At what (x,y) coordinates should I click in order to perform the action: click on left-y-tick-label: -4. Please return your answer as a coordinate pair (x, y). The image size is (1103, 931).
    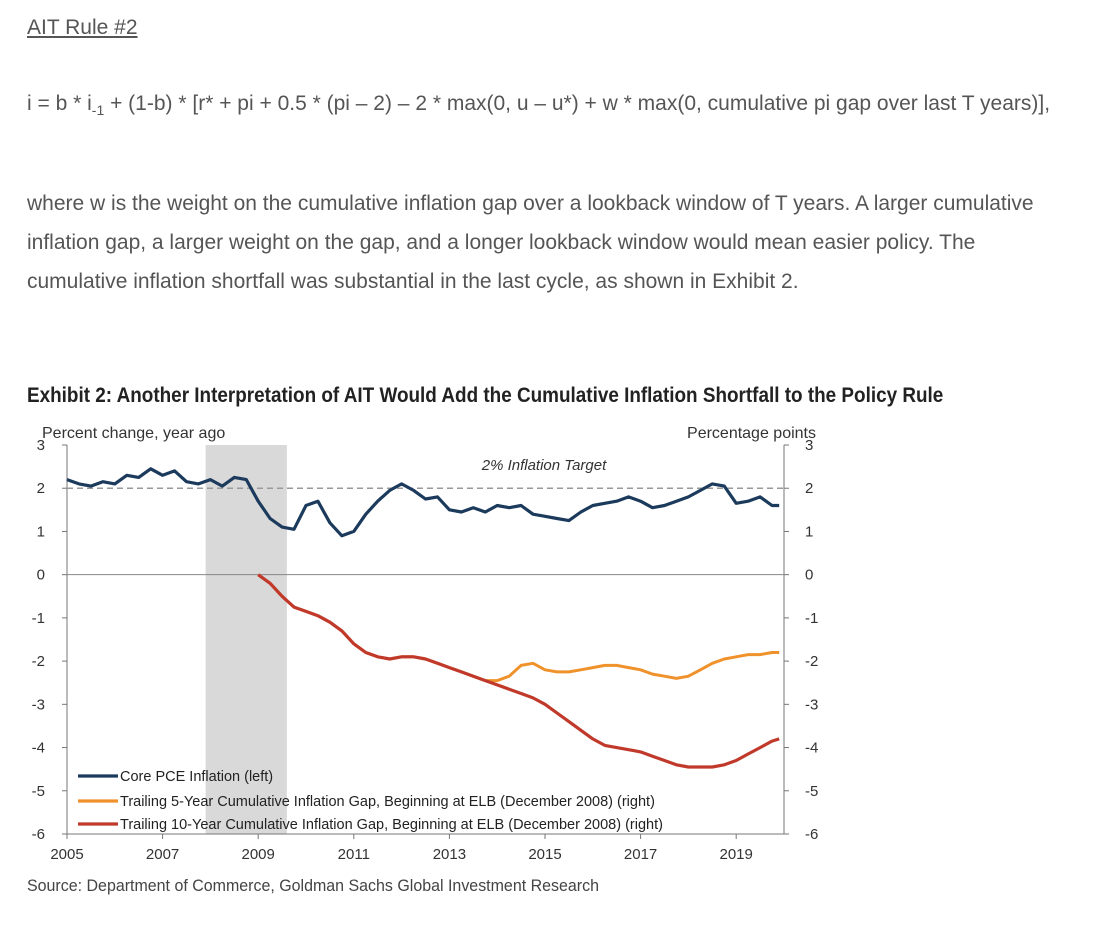
    Looking at the image, I should click on (38, 748).